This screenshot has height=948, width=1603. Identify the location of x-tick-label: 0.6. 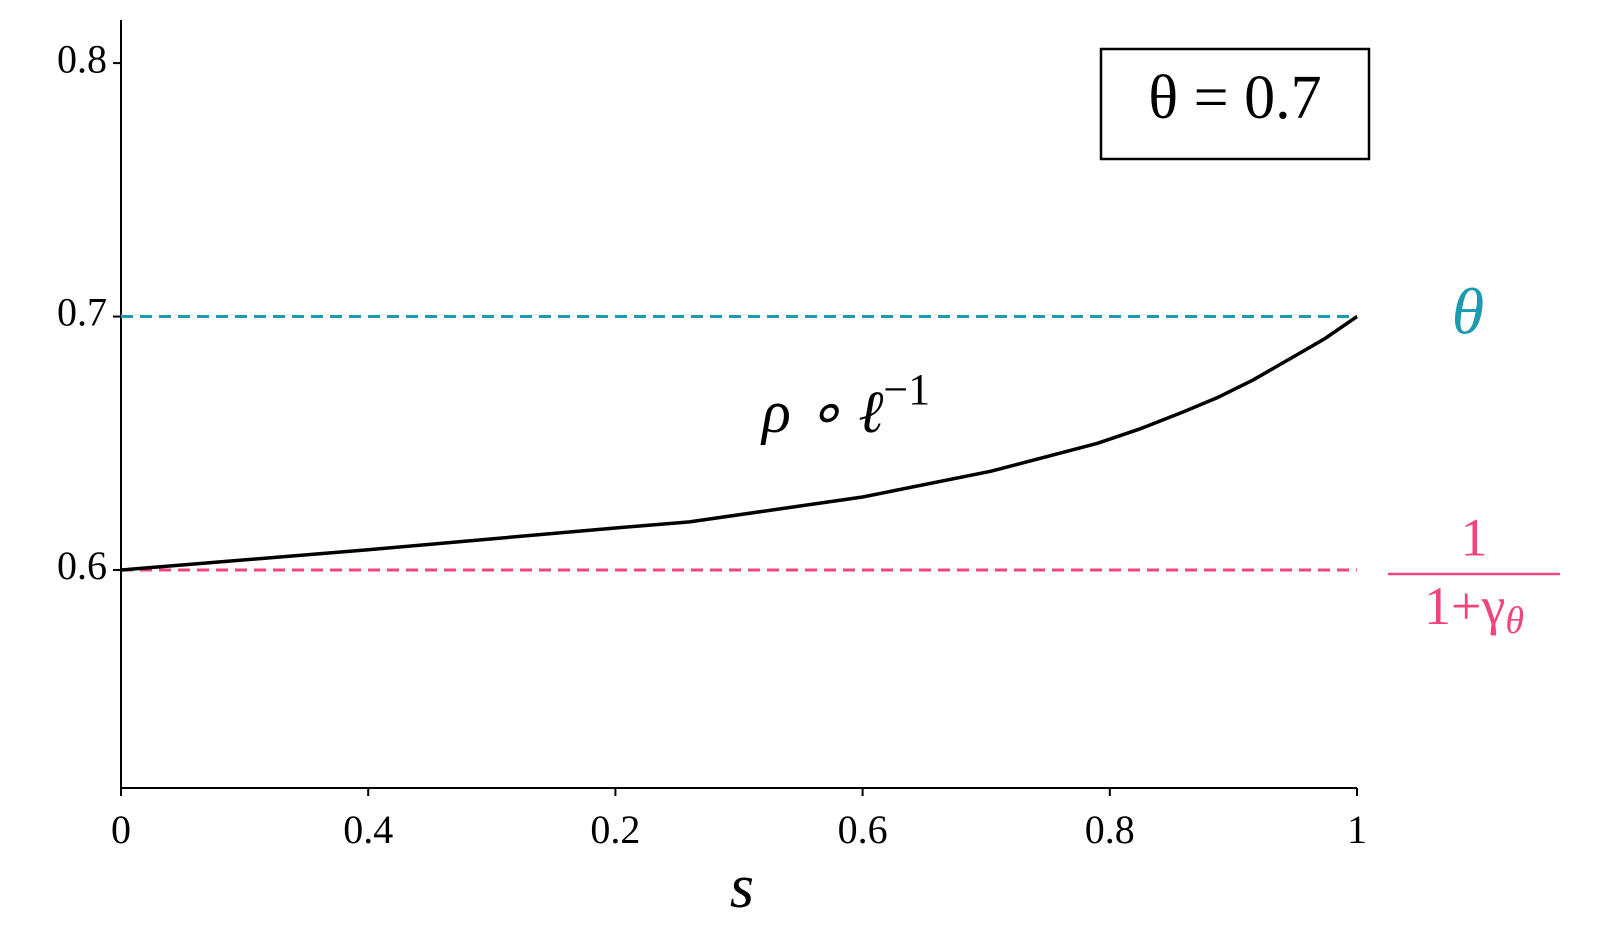
(863, 829).